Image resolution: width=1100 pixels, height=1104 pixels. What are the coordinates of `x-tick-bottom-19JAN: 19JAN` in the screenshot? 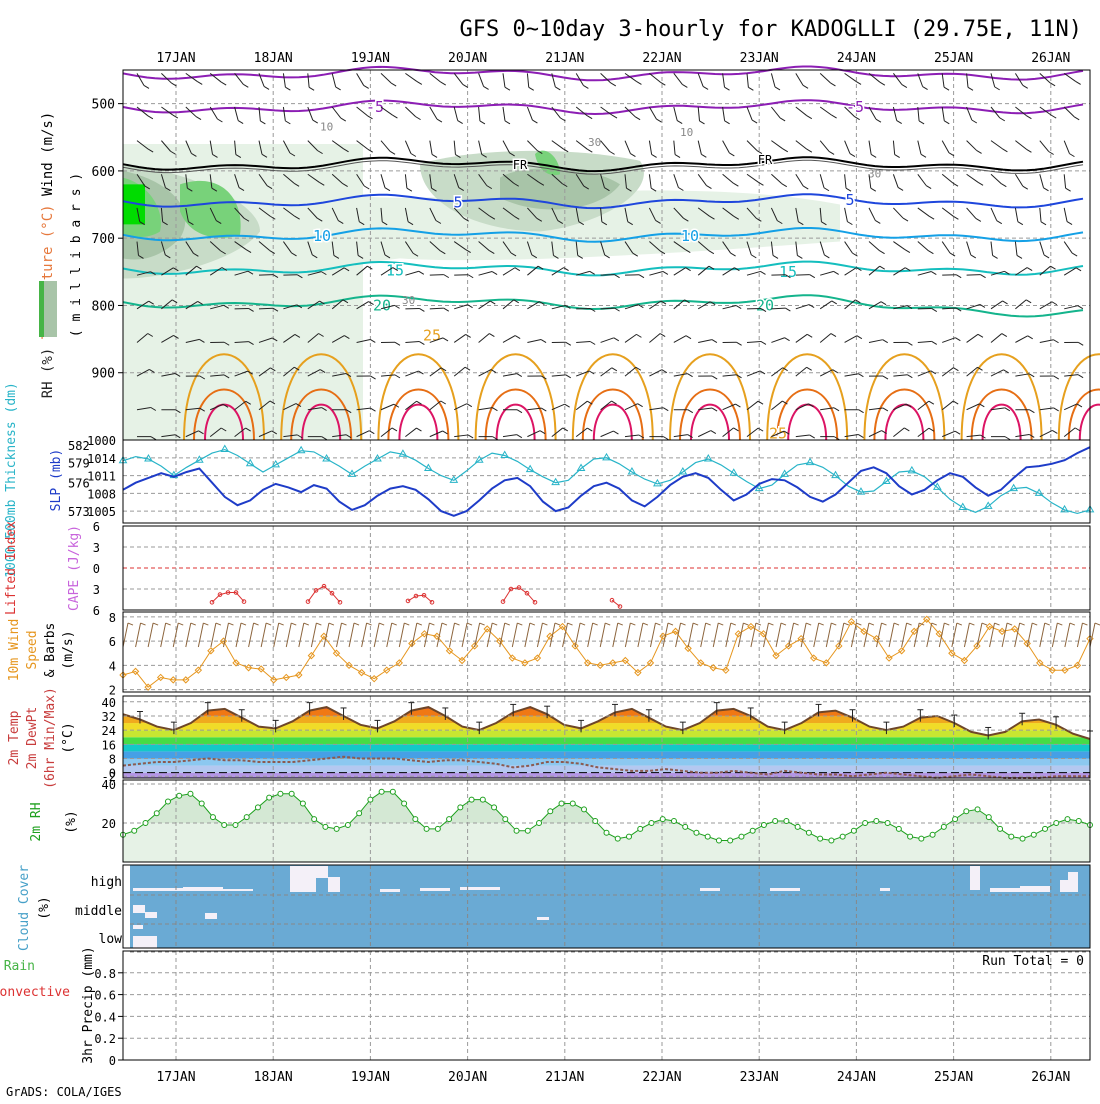 It's located at (370, 1077).